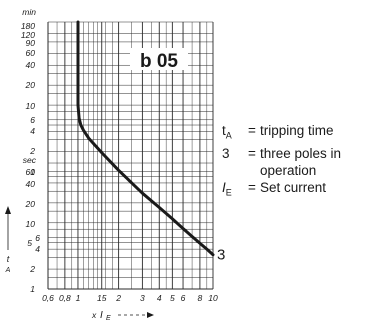 This screenshot has height=322, width=371. What do you see at coordinates (142, 298) in the screenshot?
I see `x-tick-label: 3` at bounding box center [142, 298].